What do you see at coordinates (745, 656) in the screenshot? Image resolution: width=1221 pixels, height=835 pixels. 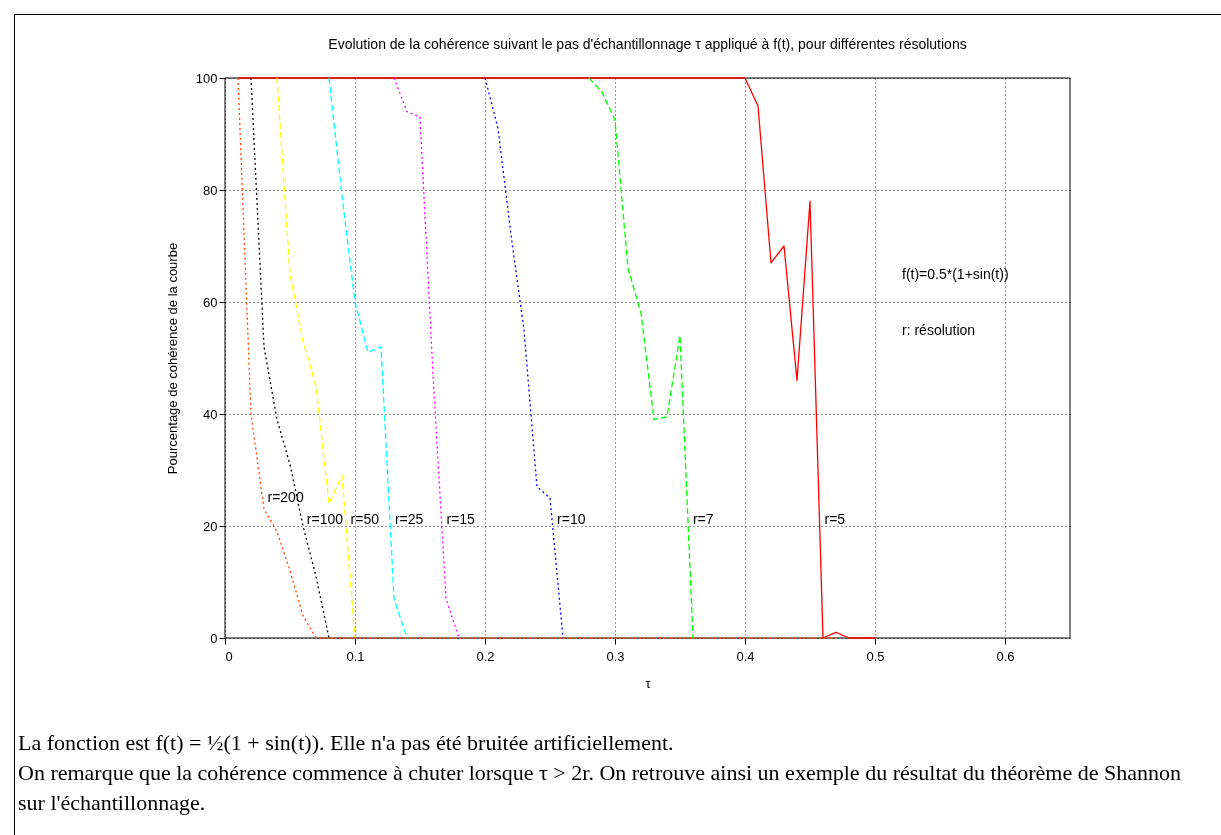 I see `x-tick-label: 0.4` at bounding box center [745, 656].